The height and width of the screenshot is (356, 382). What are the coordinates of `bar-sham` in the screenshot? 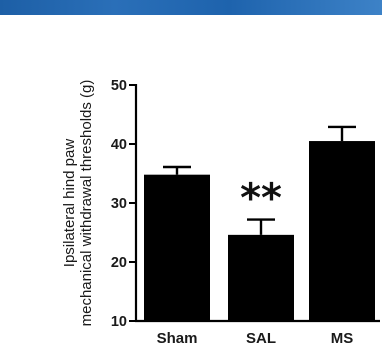 It's located at (177, 247).